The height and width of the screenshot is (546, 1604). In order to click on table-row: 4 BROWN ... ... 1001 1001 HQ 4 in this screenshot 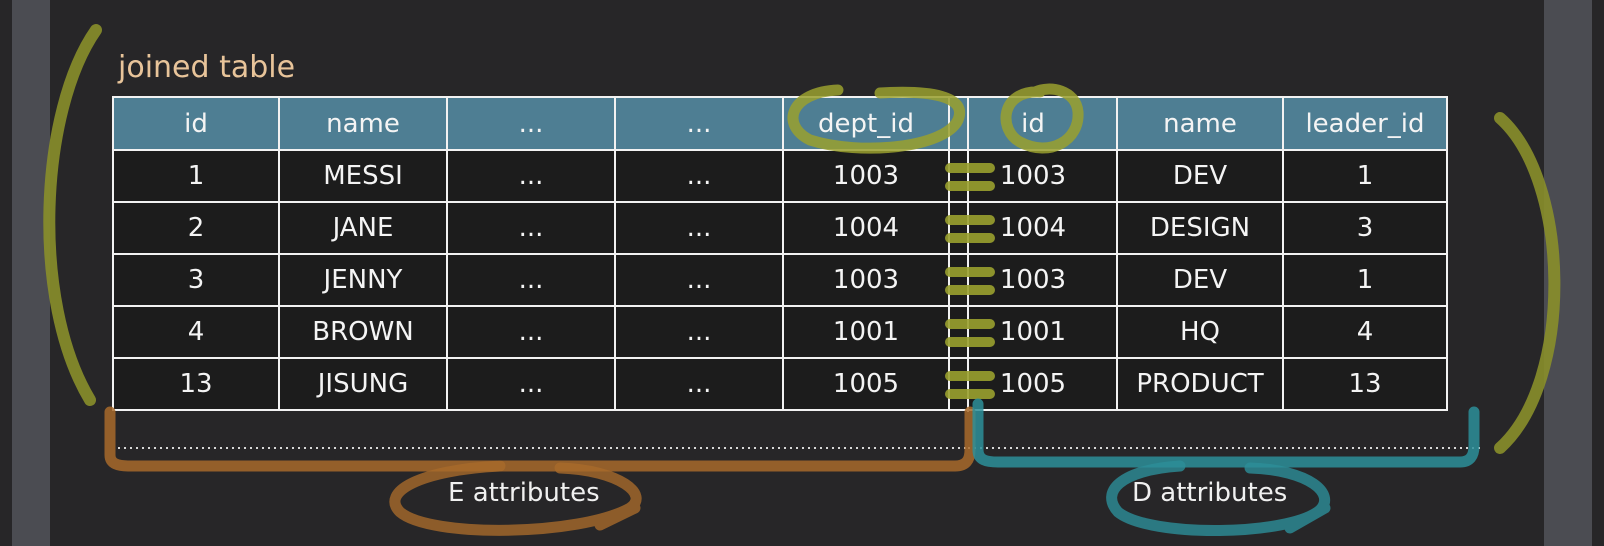, I will do `click(780, 332)`.